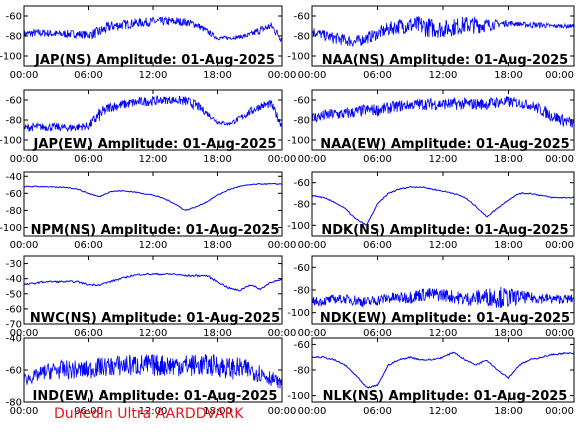 This screenshot has height=432, width=576. Describe the element at coordinates (14, 325) in the screenshot. I see `y-tick-label: -70` at that location.